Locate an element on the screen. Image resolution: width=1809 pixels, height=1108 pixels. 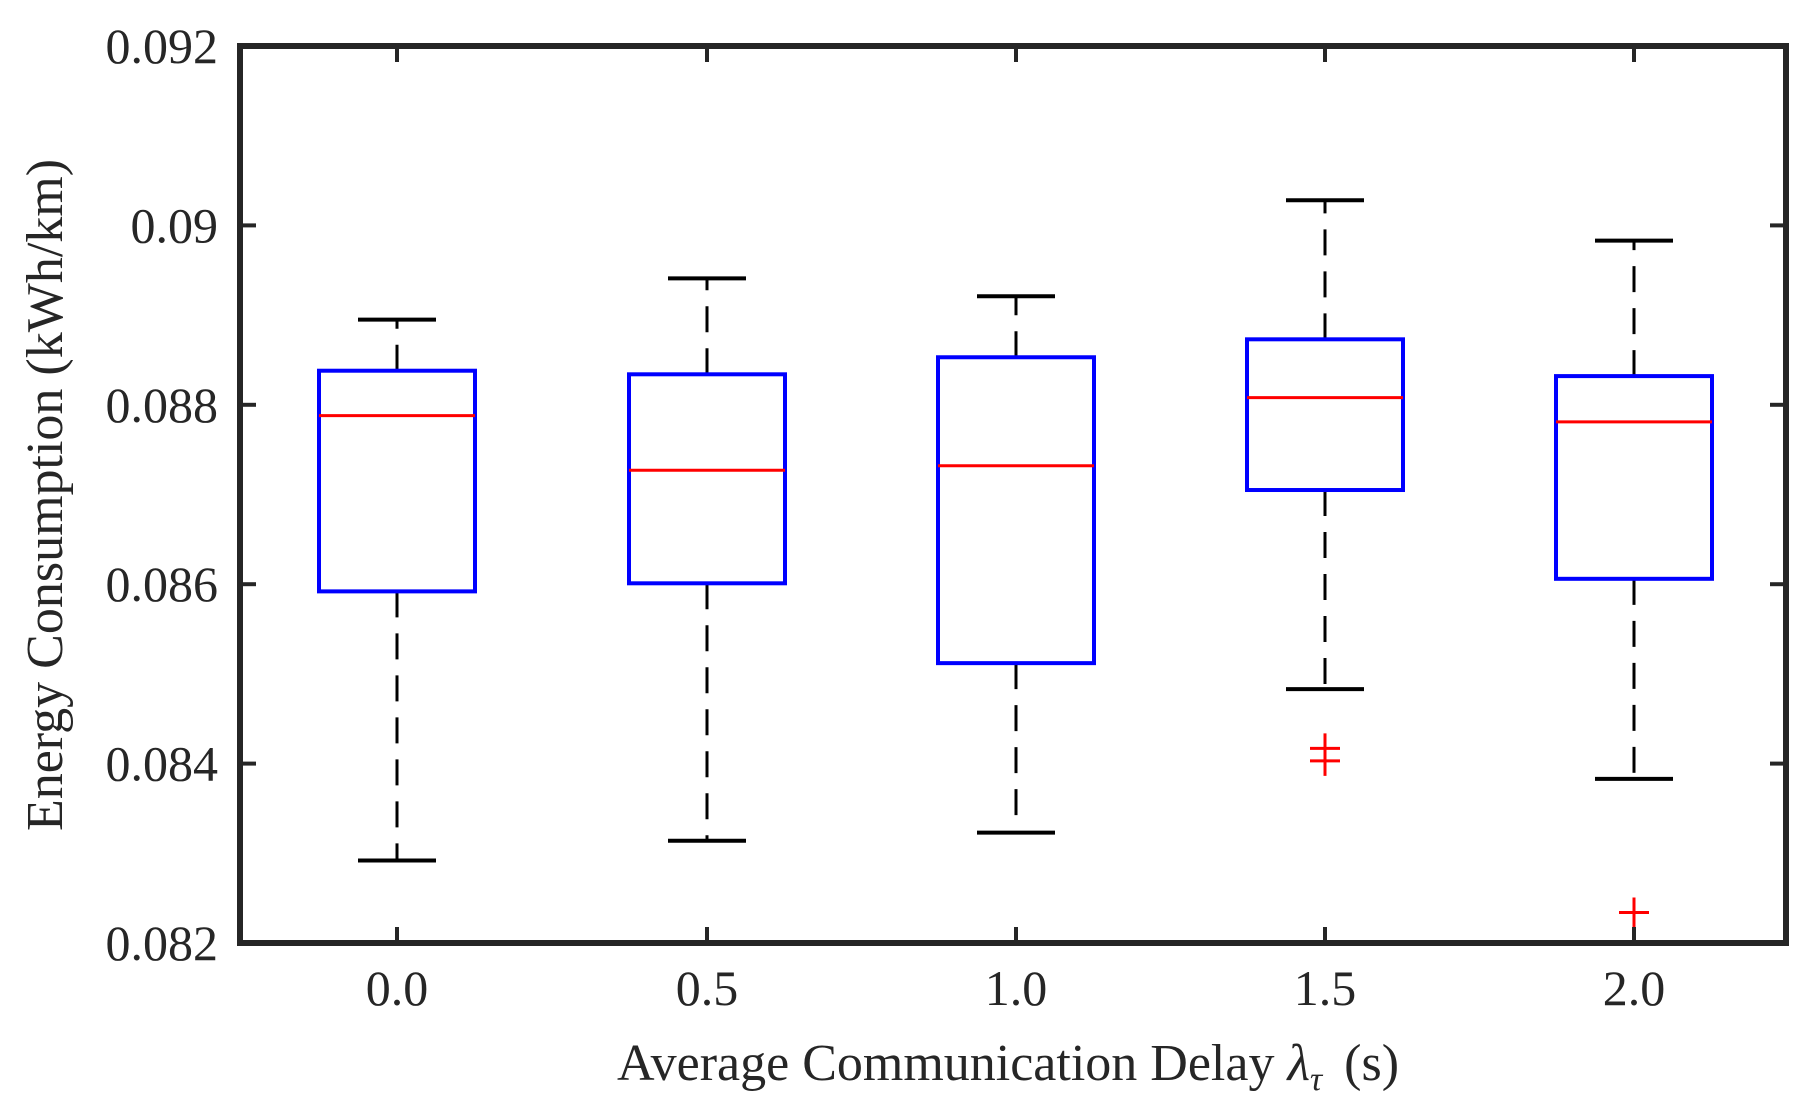
box-1.0 is located at coordinates (1016, 564).